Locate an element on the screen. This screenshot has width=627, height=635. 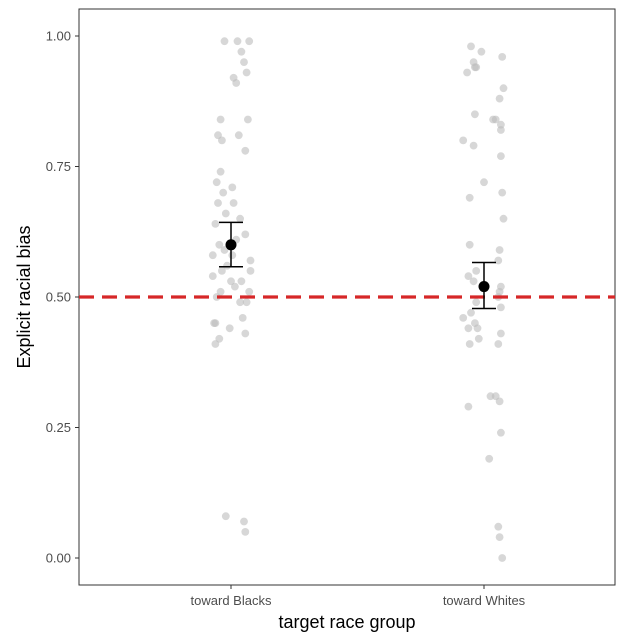
y-tick-label: 0.25 is located at coordinates (58, 427).